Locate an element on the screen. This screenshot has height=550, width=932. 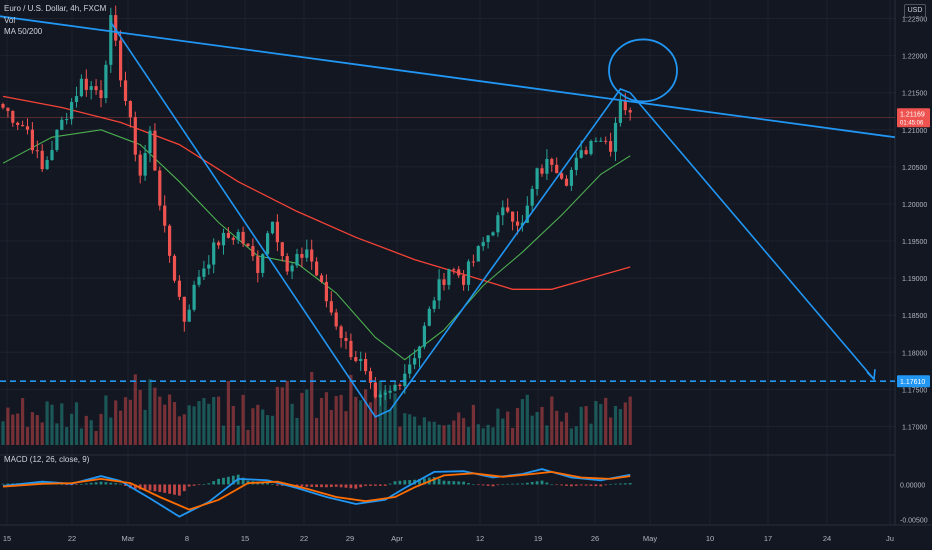
time-tick-1: 22 is located at coordinates (72, 538).